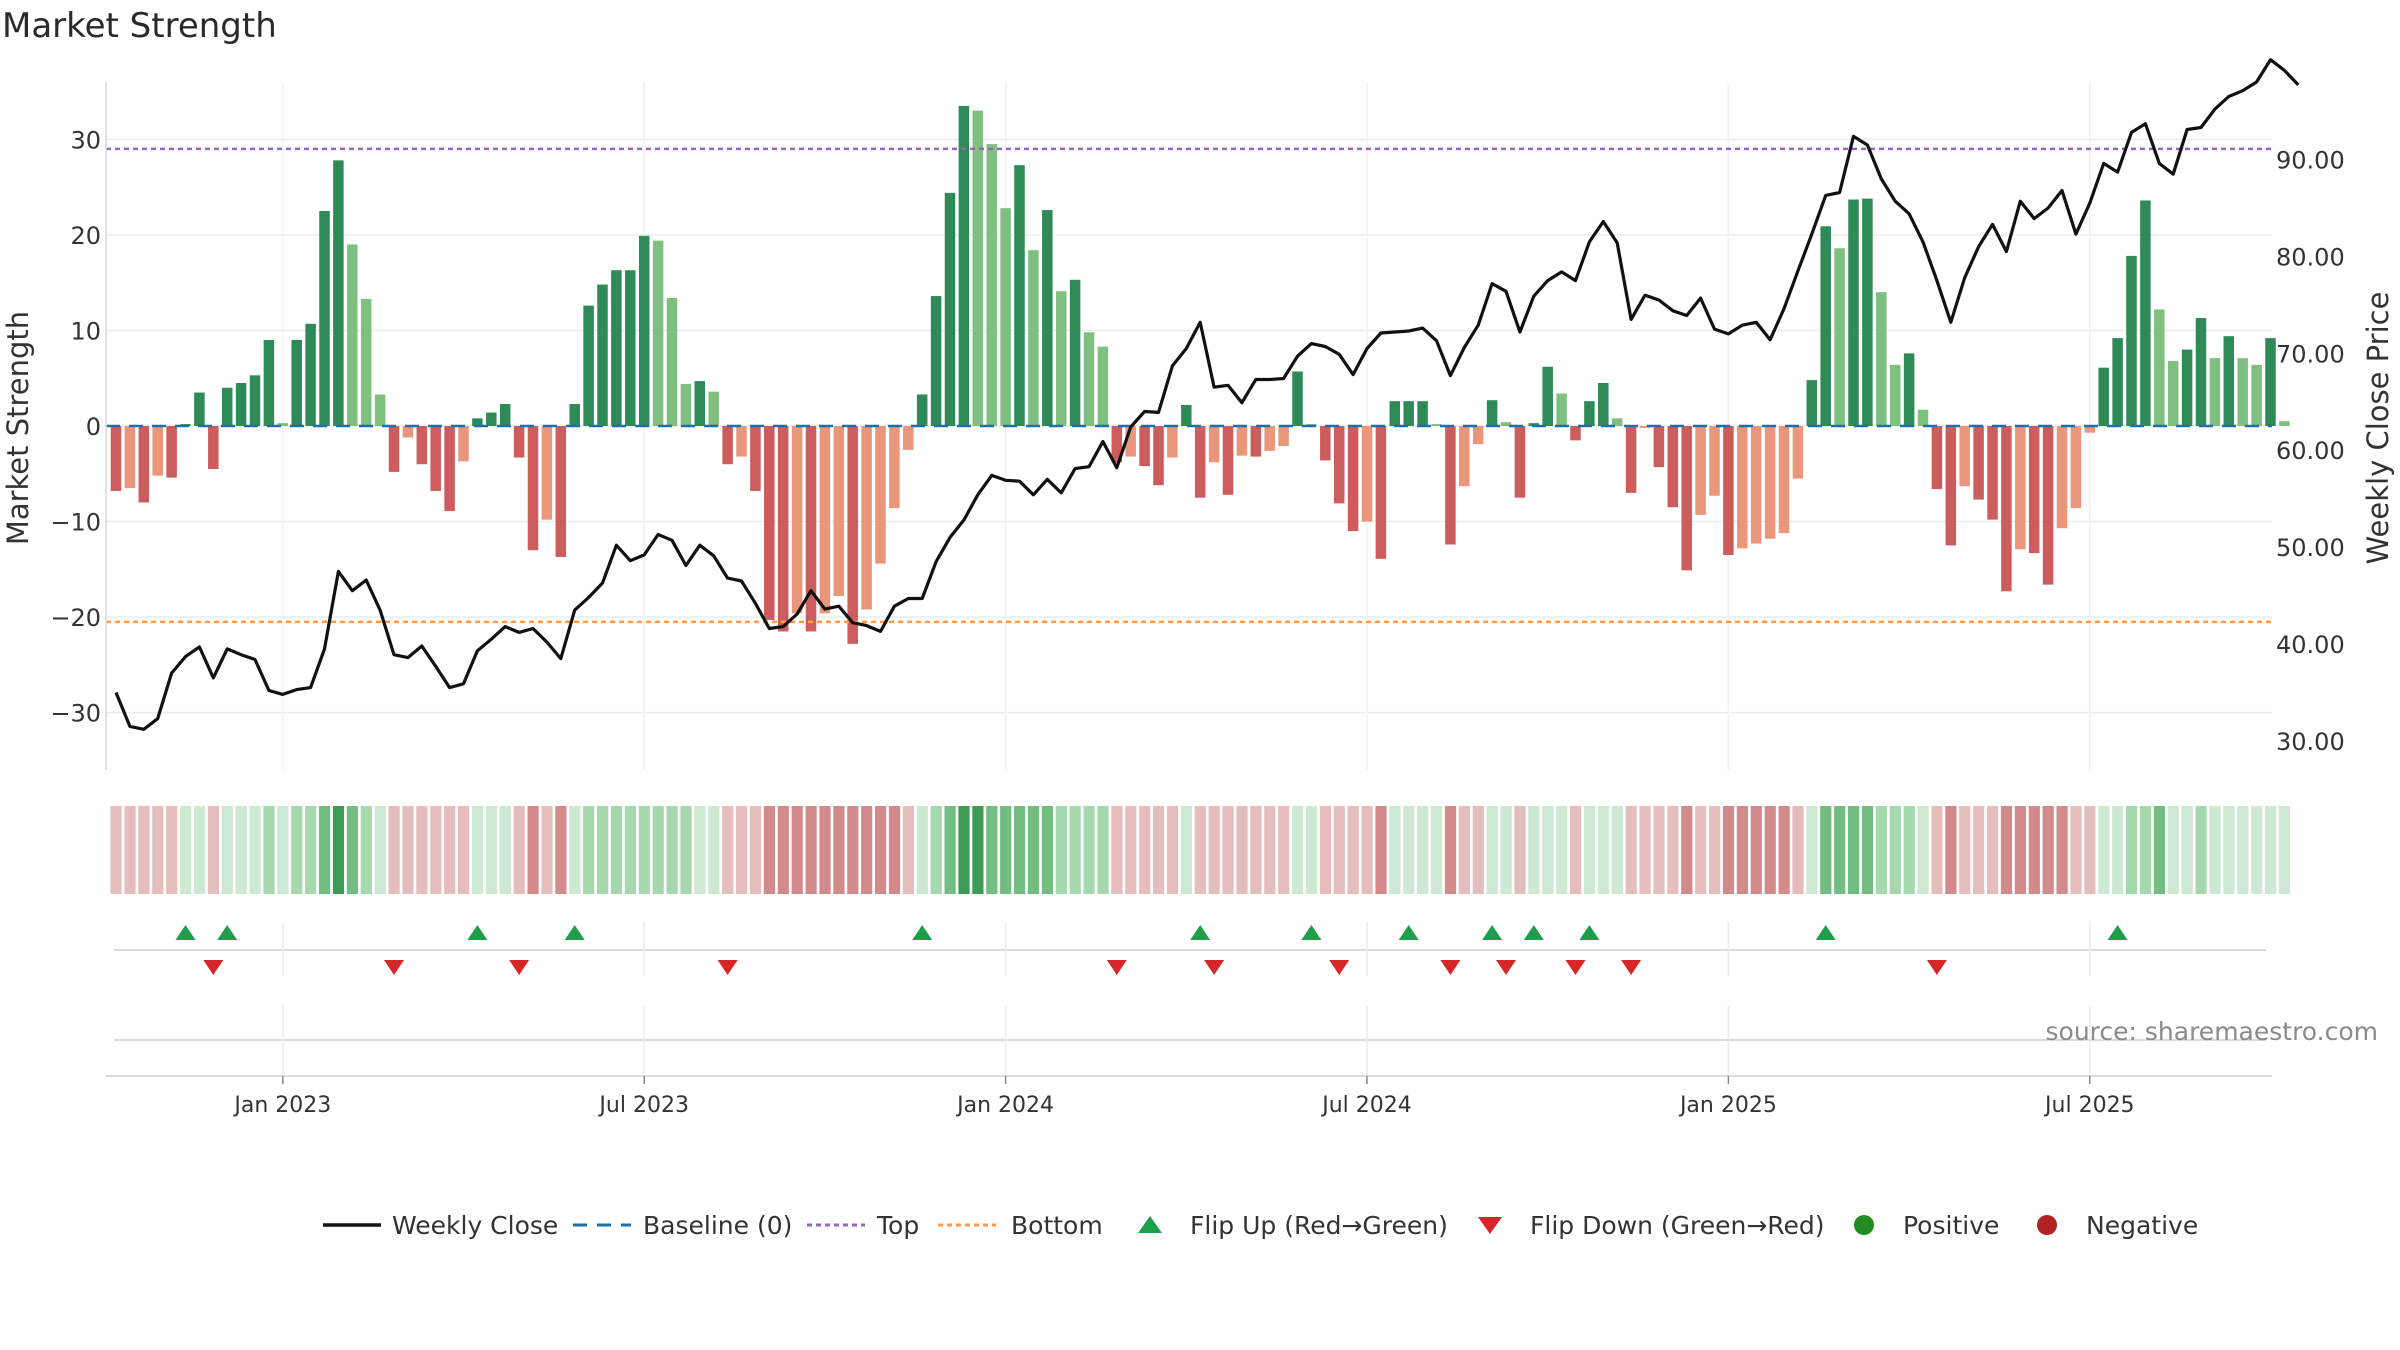 The image size is (2400, 1350). Describe the element at coordinates (1246, 999) in the screenshot. I see `flip-markers: source: sharemaestro.com` at that location.